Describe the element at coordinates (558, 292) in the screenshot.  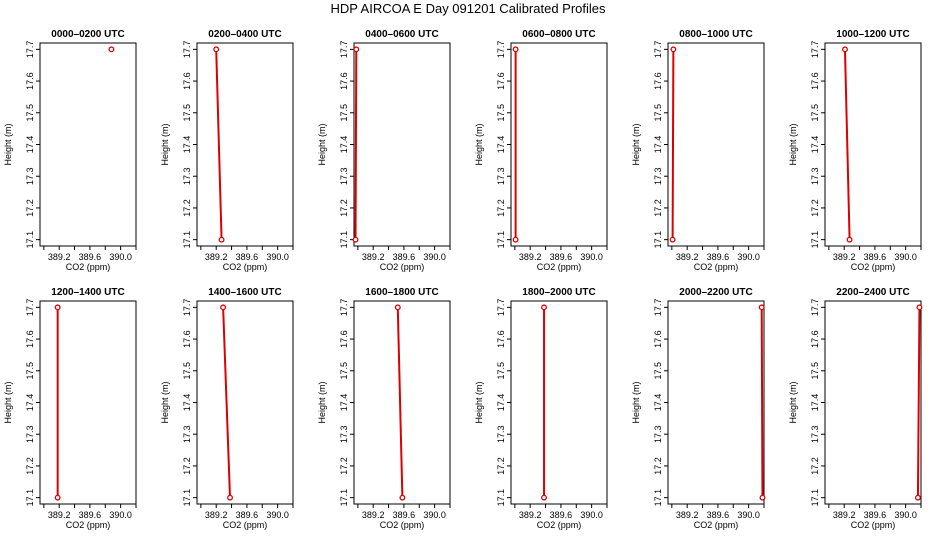
I see `panel-title: 1800–2000 UTC` at that location.